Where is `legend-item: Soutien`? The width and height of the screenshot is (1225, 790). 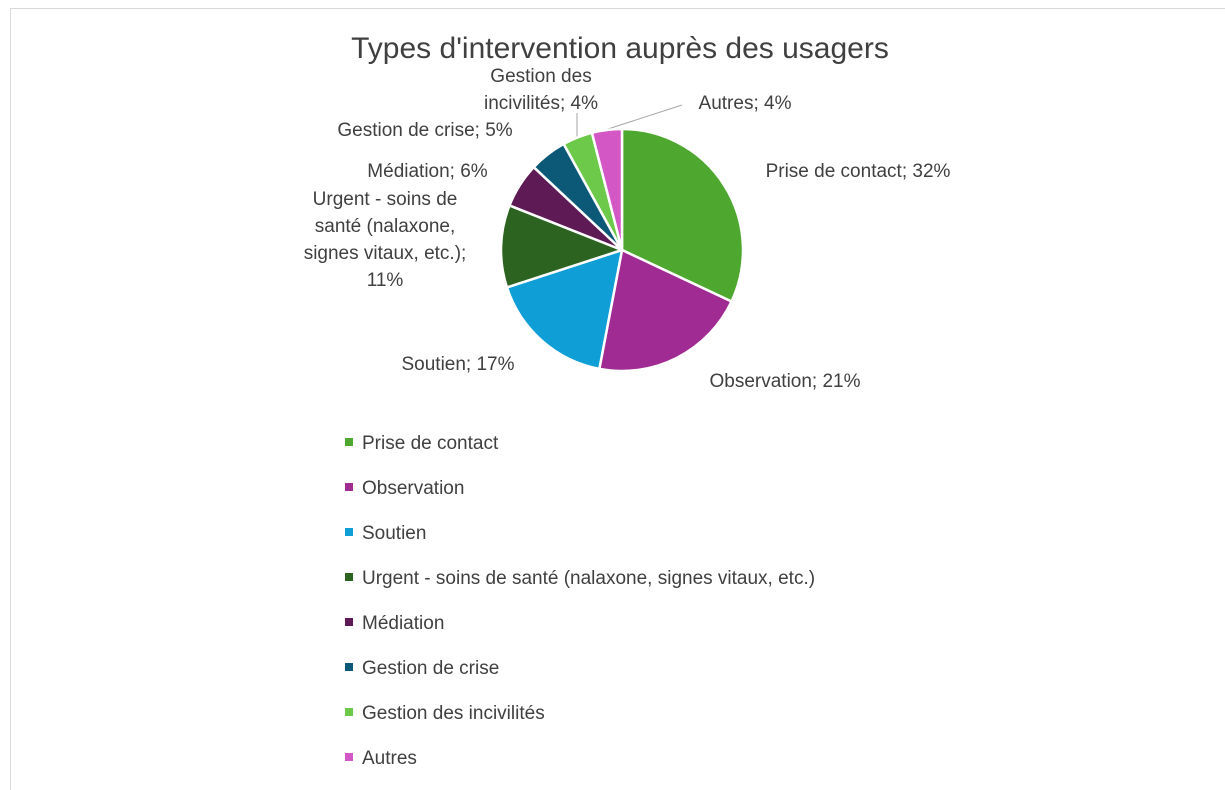 legend-item: Soutien is located at coordinates (385, 534).